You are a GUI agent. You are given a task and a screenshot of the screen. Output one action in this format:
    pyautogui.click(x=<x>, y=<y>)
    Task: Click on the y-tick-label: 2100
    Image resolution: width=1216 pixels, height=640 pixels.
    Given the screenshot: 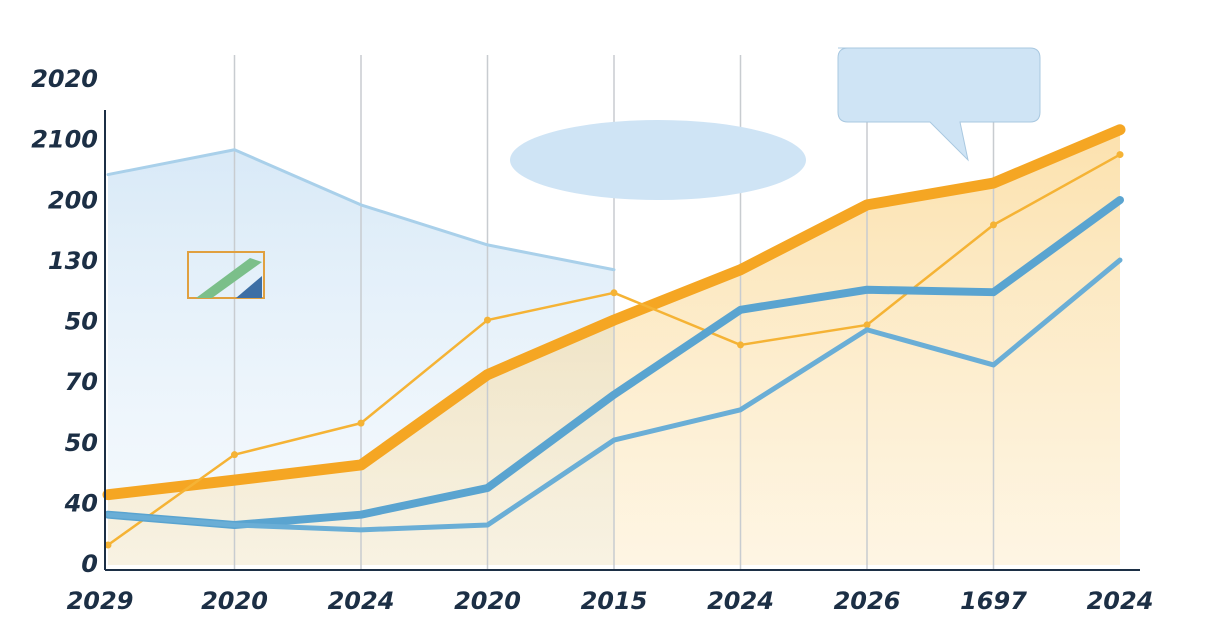 What is the action you would take?
    pyautogui.click(x=64, y=140)
    